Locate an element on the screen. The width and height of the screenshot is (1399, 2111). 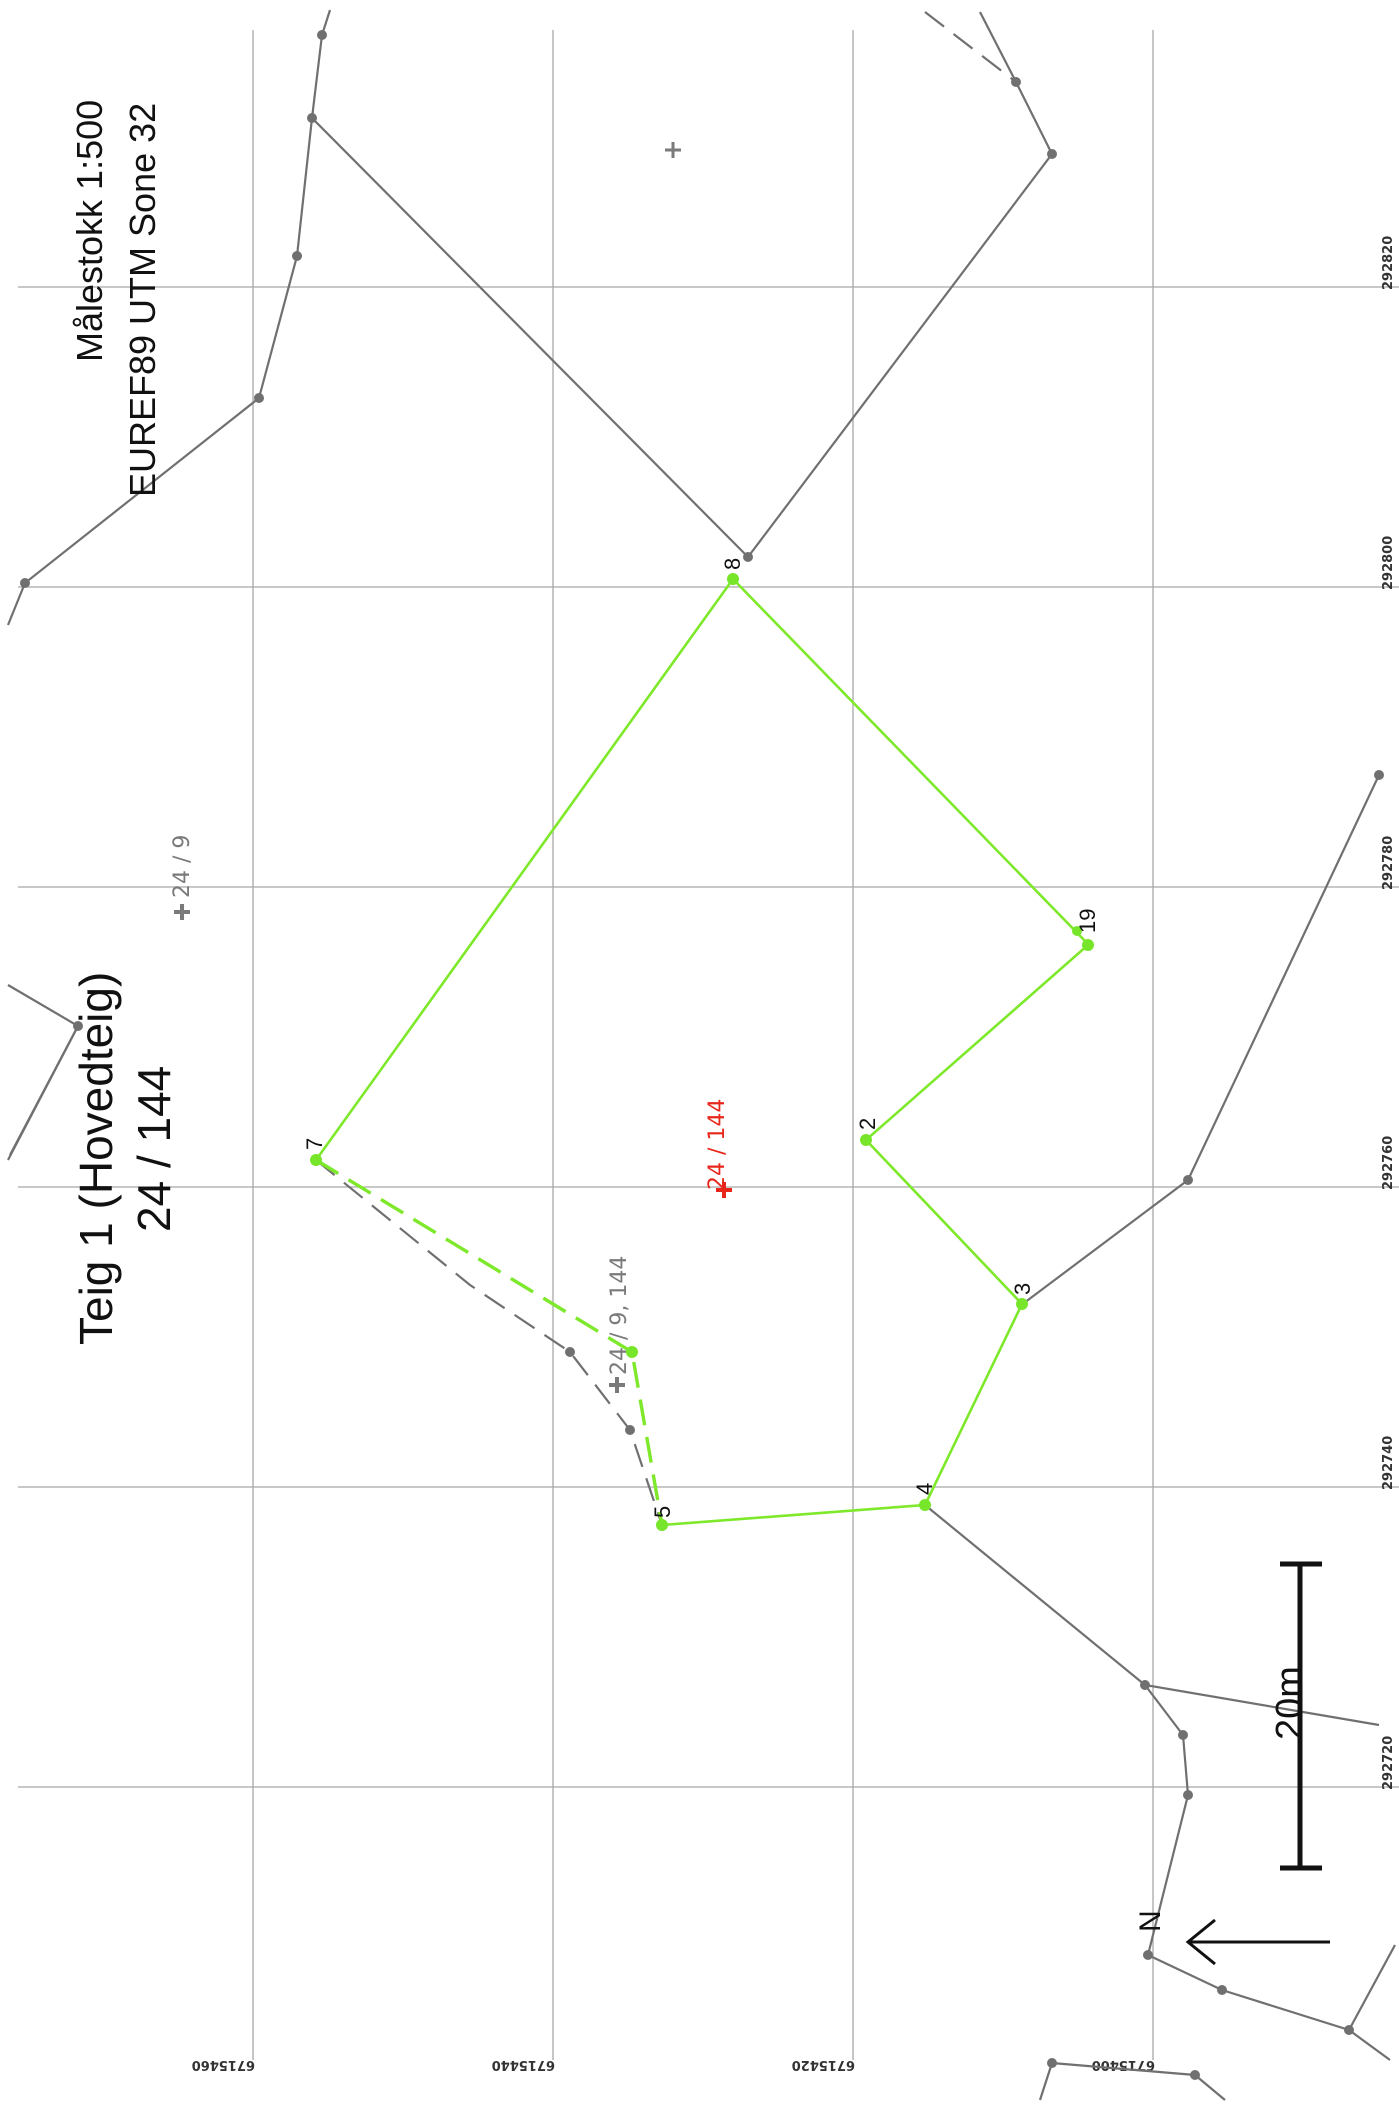
main-parcel-label: 24 / 144 is located at coordinates (717, 1144).